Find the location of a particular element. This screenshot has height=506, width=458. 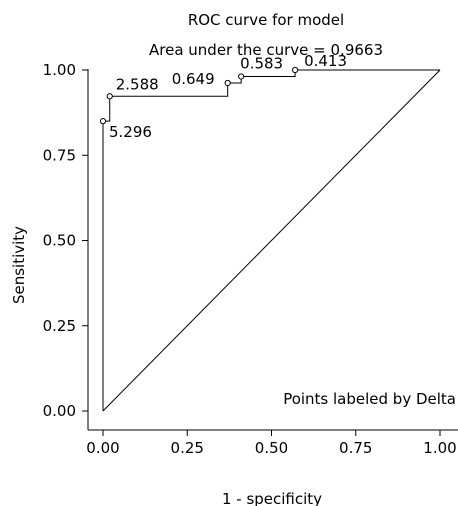

roc-point-label: 0.583 is located at coordinates (261, 63).